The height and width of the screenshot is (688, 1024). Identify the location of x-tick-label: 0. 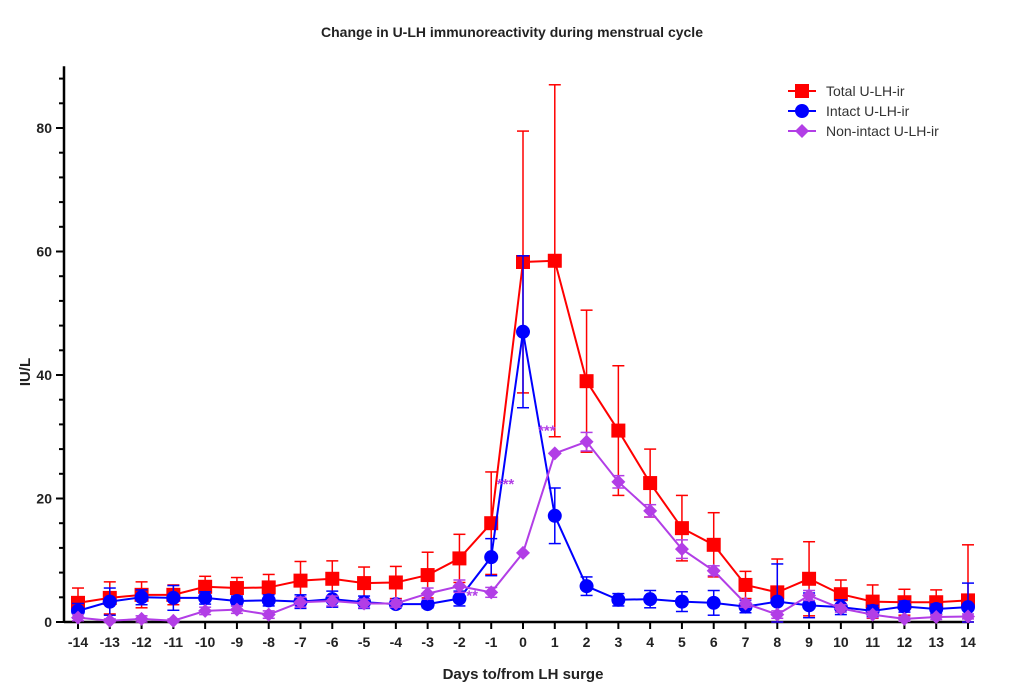
(523, 642).